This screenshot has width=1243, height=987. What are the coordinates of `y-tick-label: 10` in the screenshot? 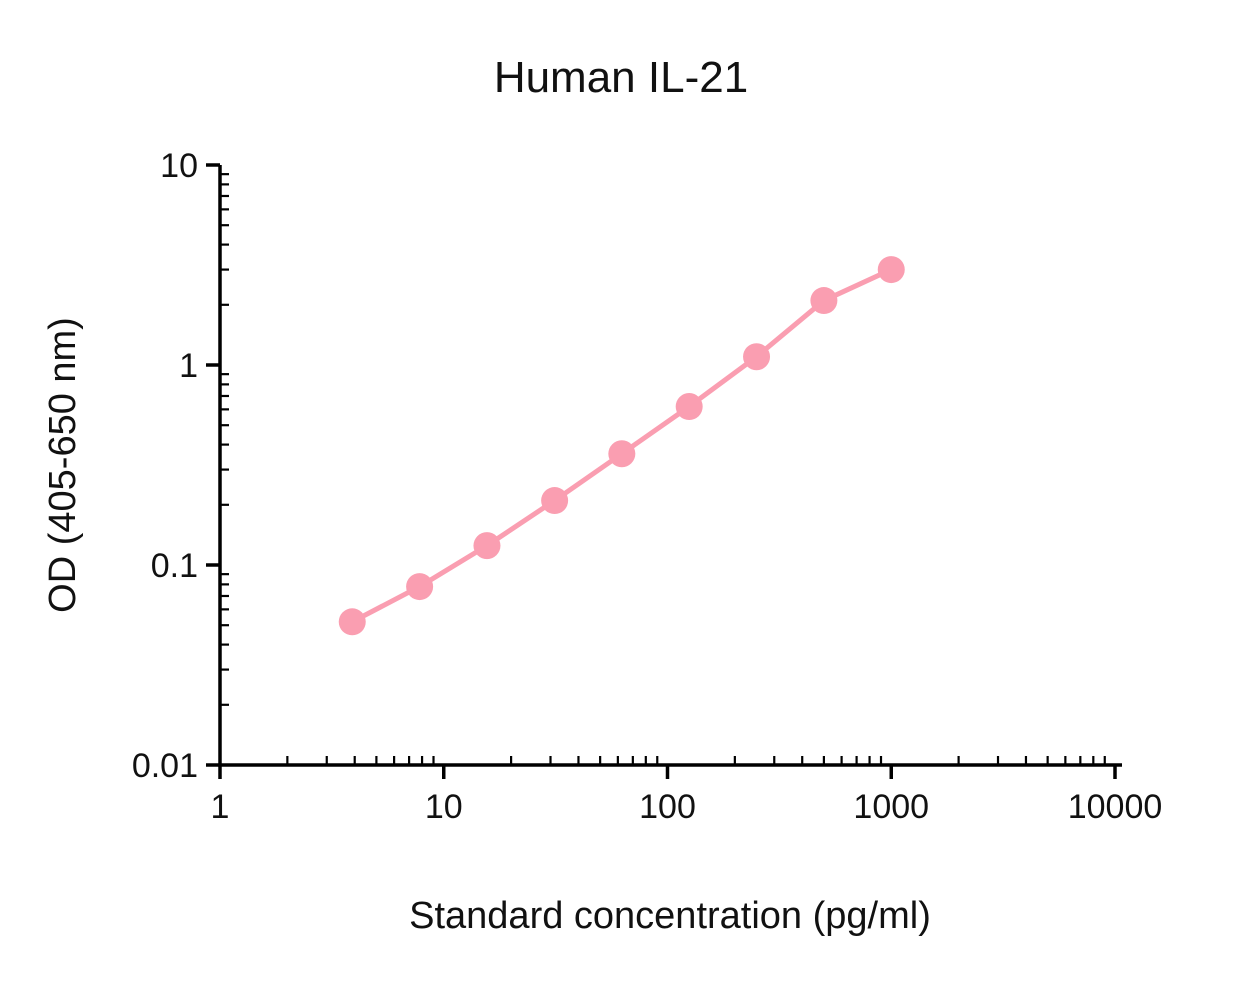 It's located at (179, 166).